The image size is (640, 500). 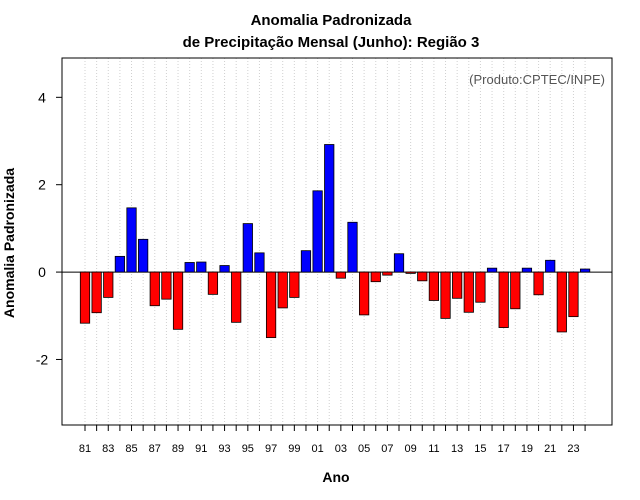 I want to click on x-tick-label: 01, so click(x=317, y=449).